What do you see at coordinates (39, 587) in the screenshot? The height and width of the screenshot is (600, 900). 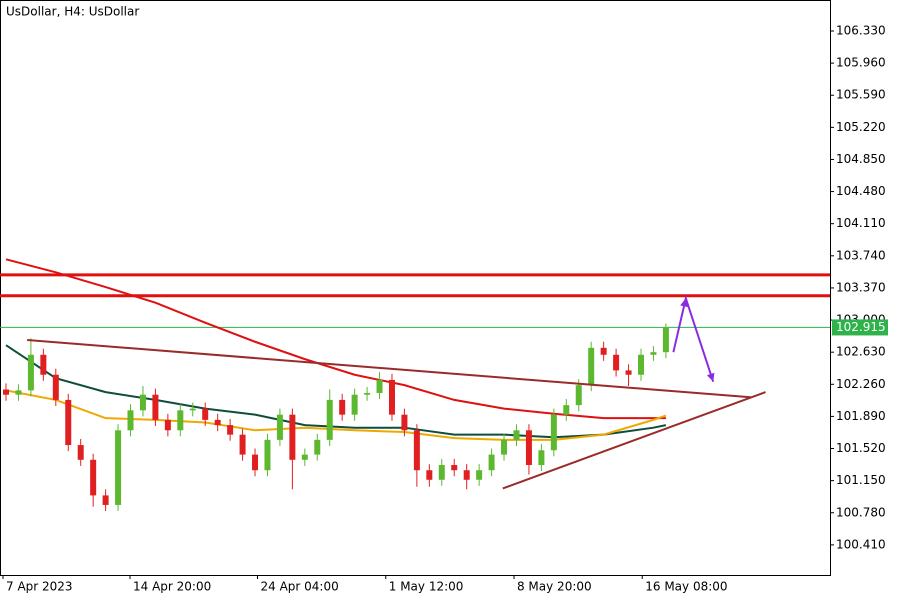 I see `x-tick-label: 7 Apr 2023` at bounding box center [39, 587].